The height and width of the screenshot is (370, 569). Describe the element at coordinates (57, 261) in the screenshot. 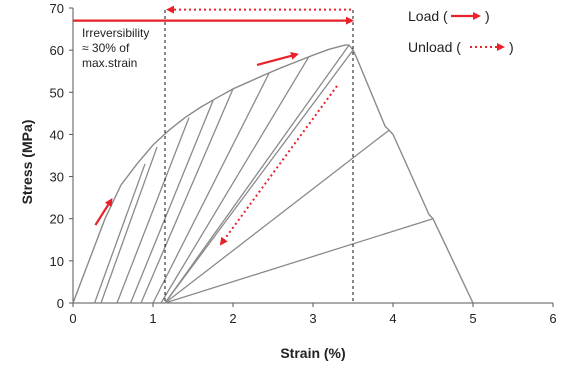

I see `y-tick-label: 10` at that location.